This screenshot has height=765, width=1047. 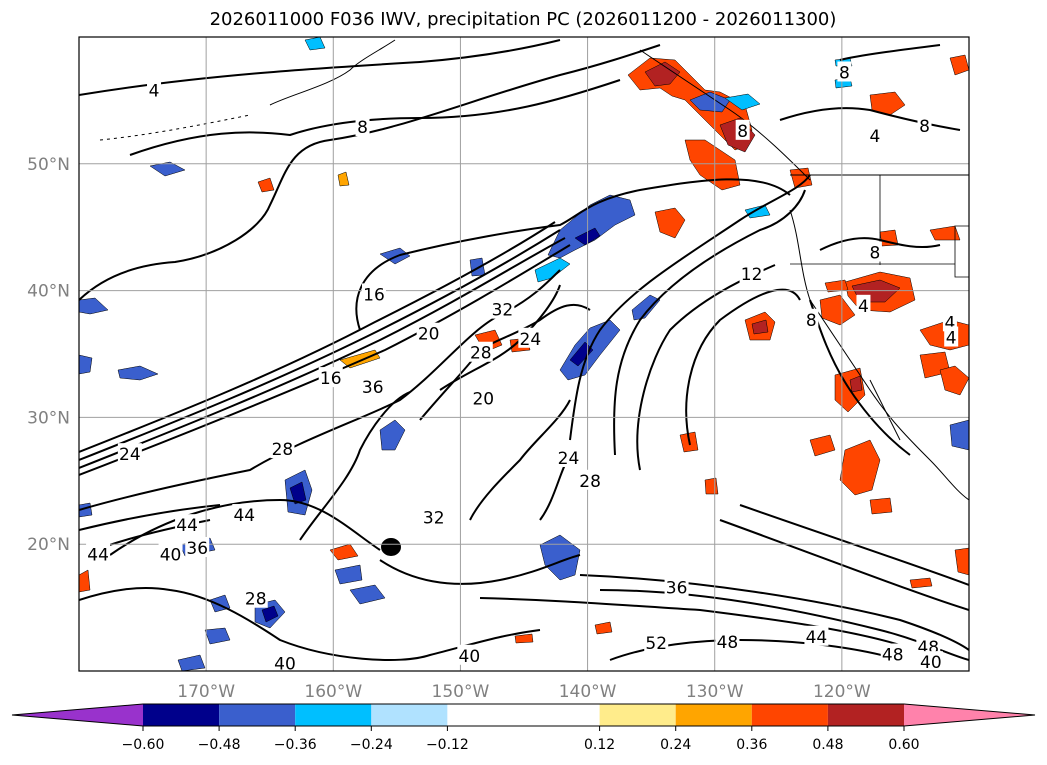 What do you see at coordinates (48, 165) in the screenshot?
I see `lat-tick-label: 50°N` at bounding box center [48, 165].